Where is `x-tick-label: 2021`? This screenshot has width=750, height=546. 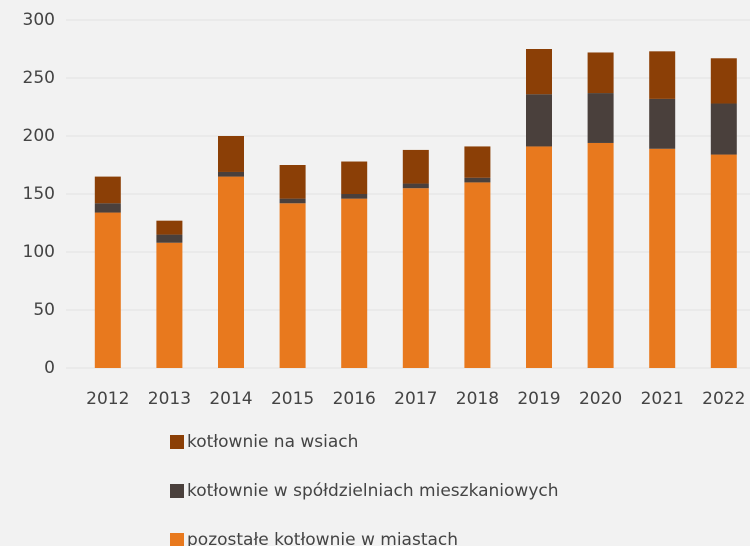 x-tick-label: 2021 is located at coordinates (662, 399).